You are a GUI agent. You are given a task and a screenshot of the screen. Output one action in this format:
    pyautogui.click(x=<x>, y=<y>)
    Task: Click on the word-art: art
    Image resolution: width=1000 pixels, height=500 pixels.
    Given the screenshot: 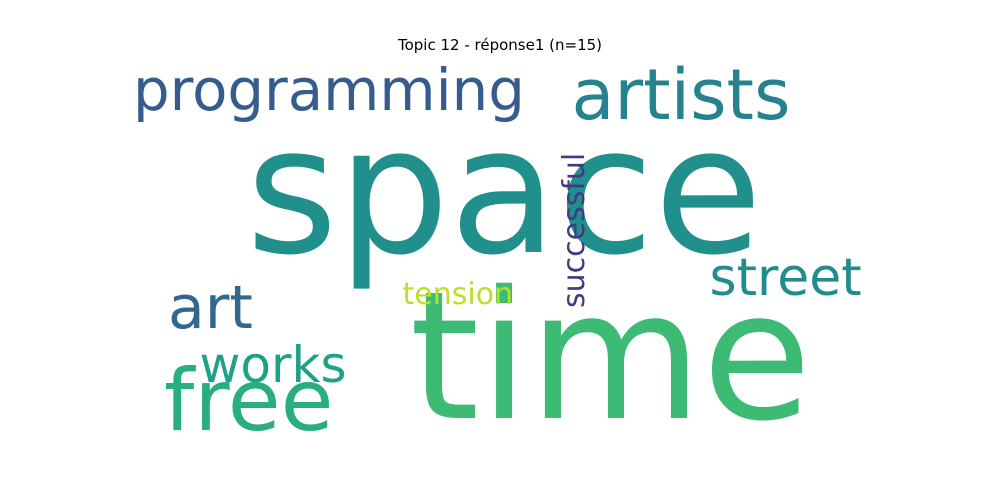 What is the action you would take?
    pyautogui.click(x=210, y=308)
    